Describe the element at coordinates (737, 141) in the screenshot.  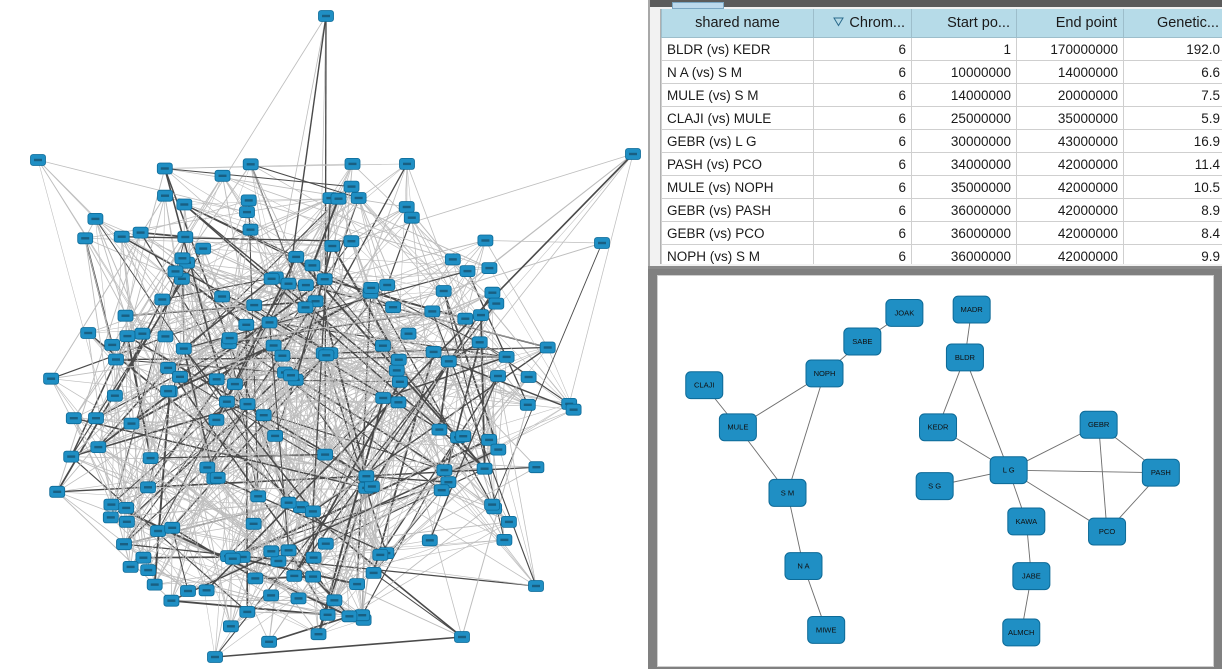
I see `cell-shared_name: GEBR (vs) L G` at that location.